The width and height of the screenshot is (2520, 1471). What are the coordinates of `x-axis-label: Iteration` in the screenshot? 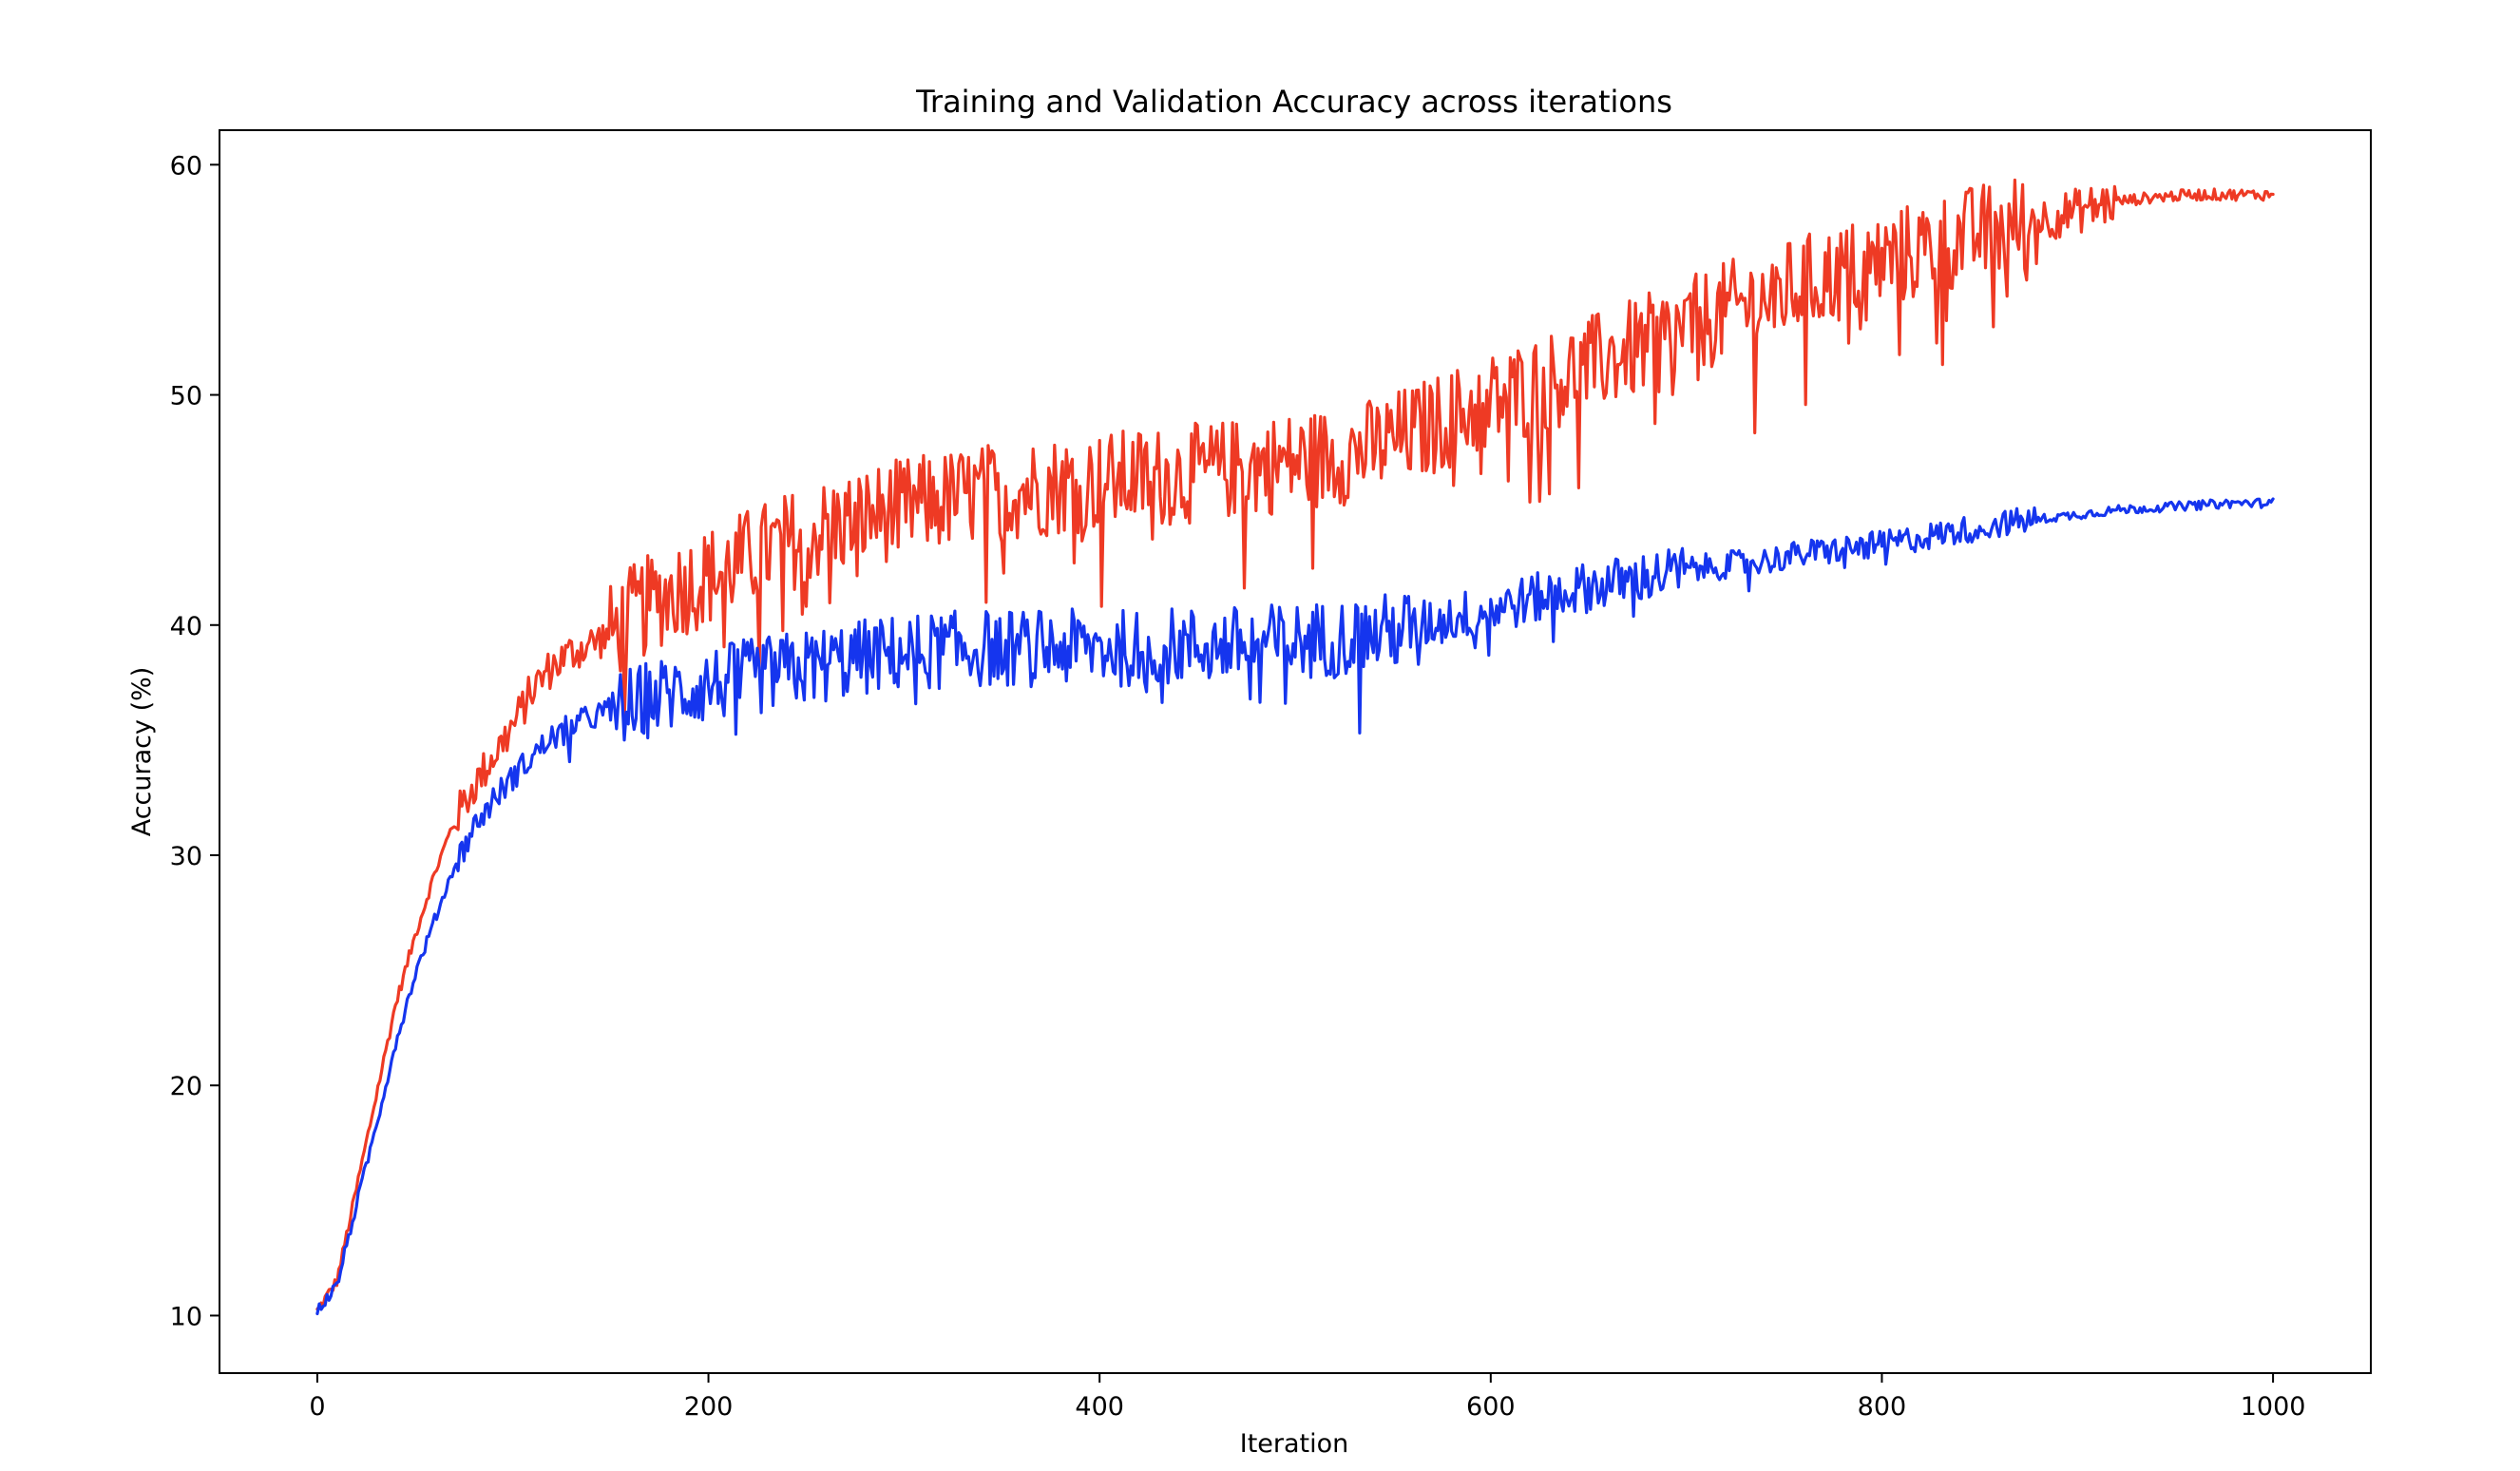 It's located at (1294, 1444).